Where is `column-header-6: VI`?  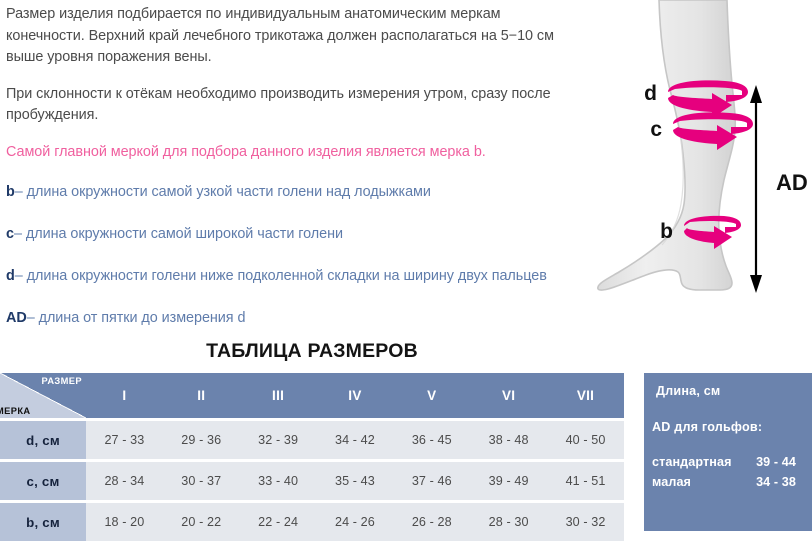
column-header-6: VI is located at coordinates (509, 395).